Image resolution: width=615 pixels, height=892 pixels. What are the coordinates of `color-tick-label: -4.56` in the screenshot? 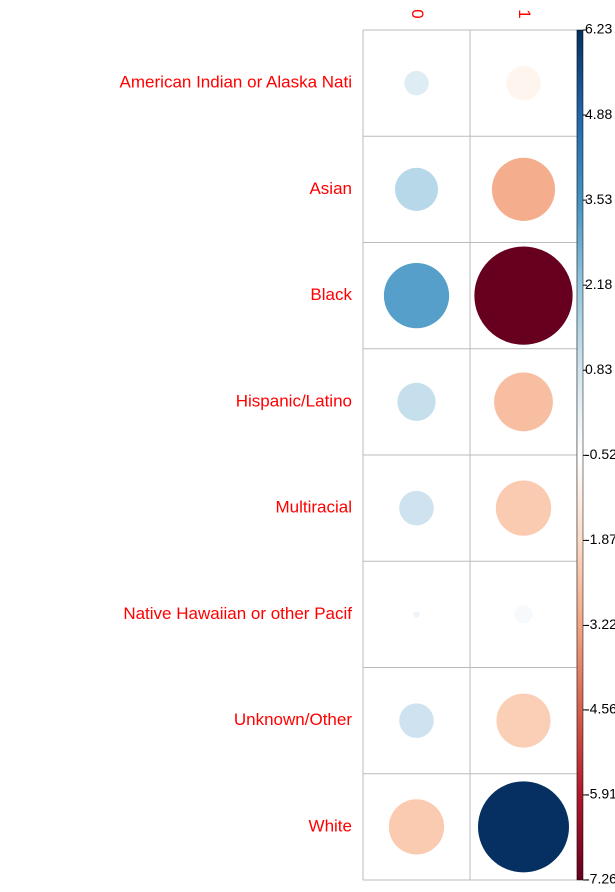 It's located at (600, 709).